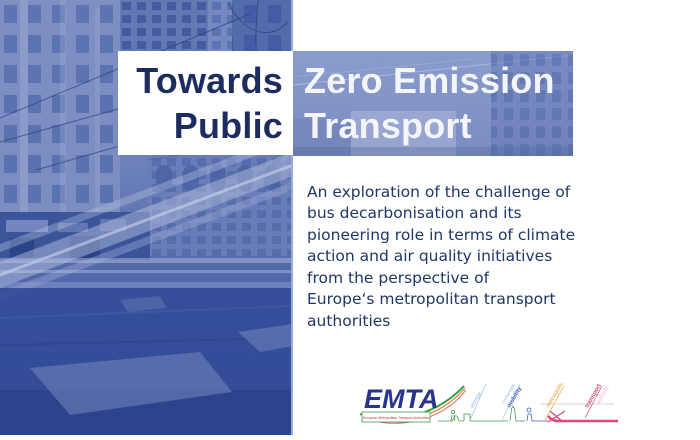 This screenshot has height=440, width=700. I want to click on title-box-right: Zero Emission Transport, so click(433, 103).